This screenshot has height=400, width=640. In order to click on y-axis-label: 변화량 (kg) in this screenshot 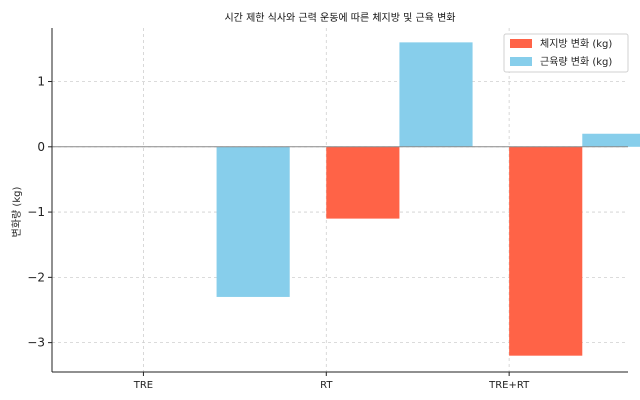, I will do `click(17, 212)`.